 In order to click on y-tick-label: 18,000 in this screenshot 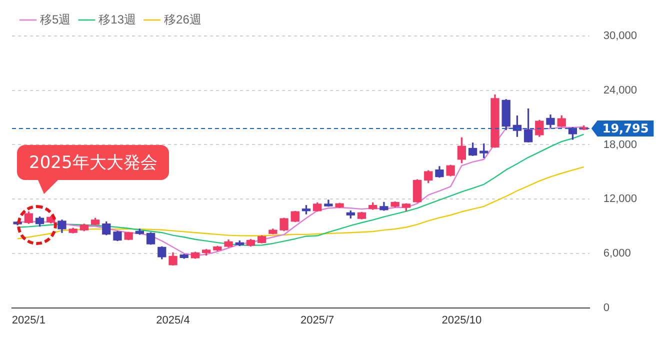, I will do `click(620, 144)`.